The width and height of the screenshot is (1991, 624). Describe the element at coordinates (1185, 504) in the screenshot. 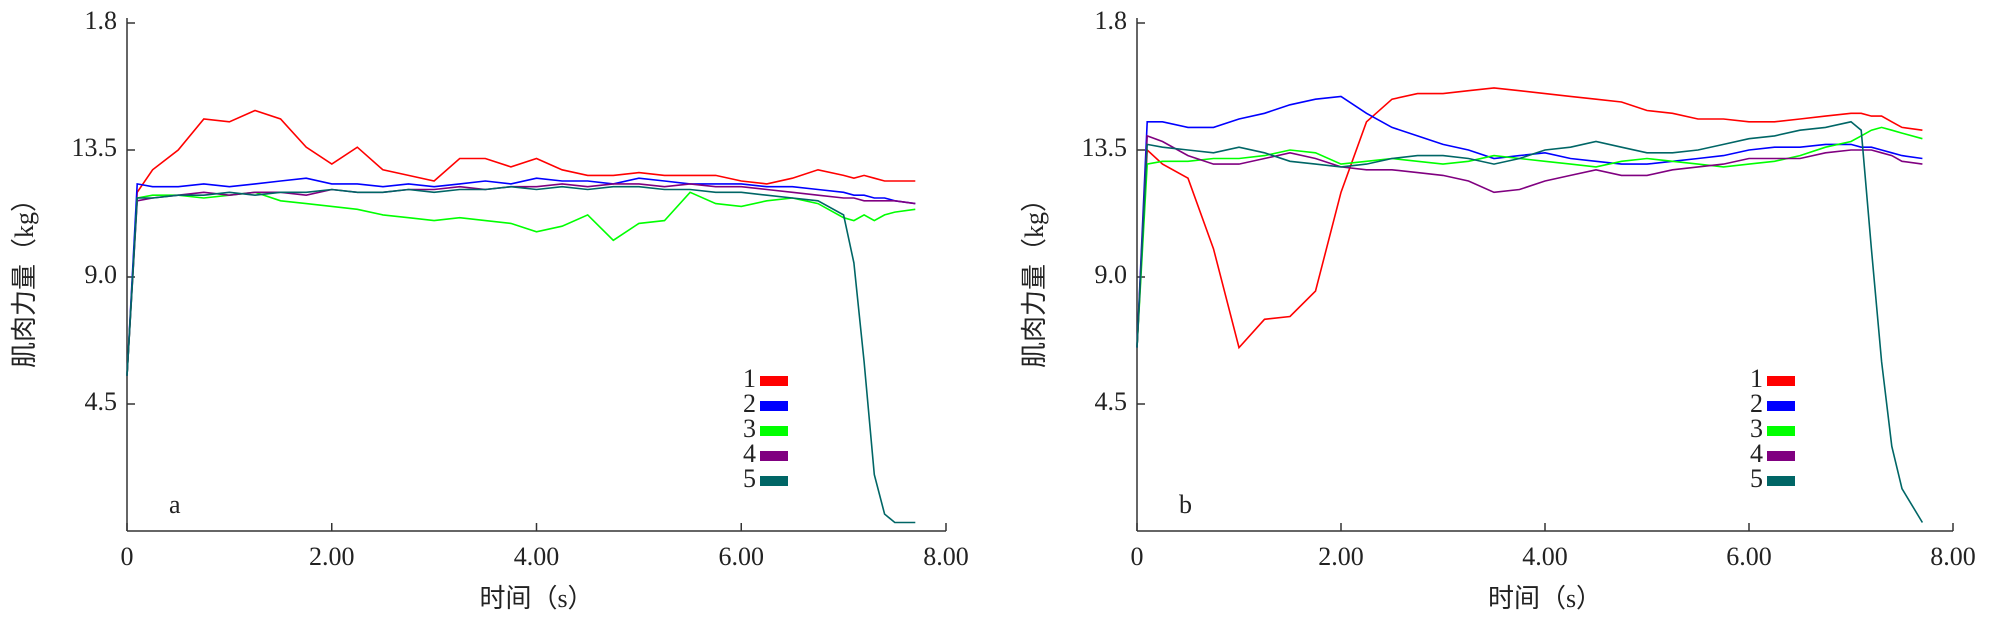

I see `panel-label: b` at that location.